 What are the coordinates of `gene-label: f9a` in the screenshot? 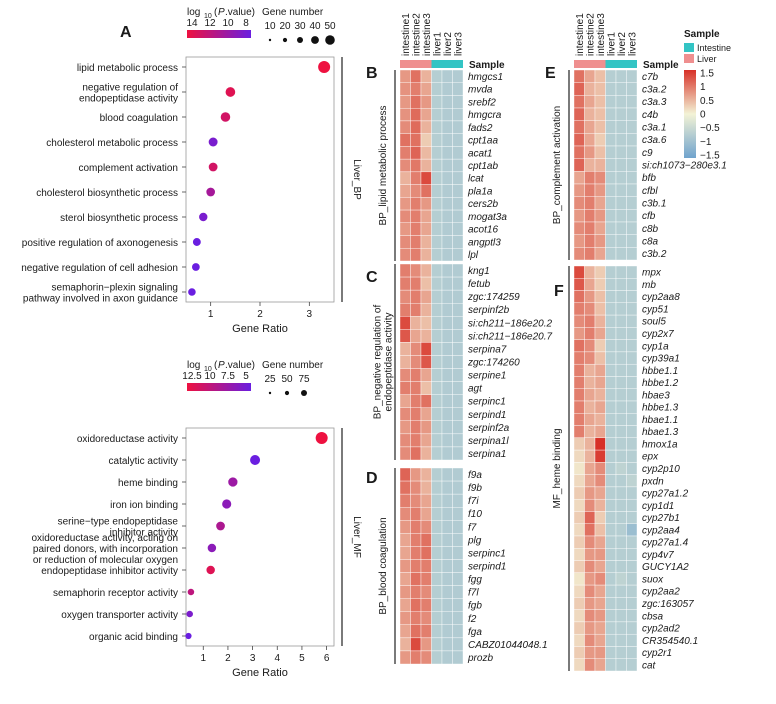 It's located at (475, 475).